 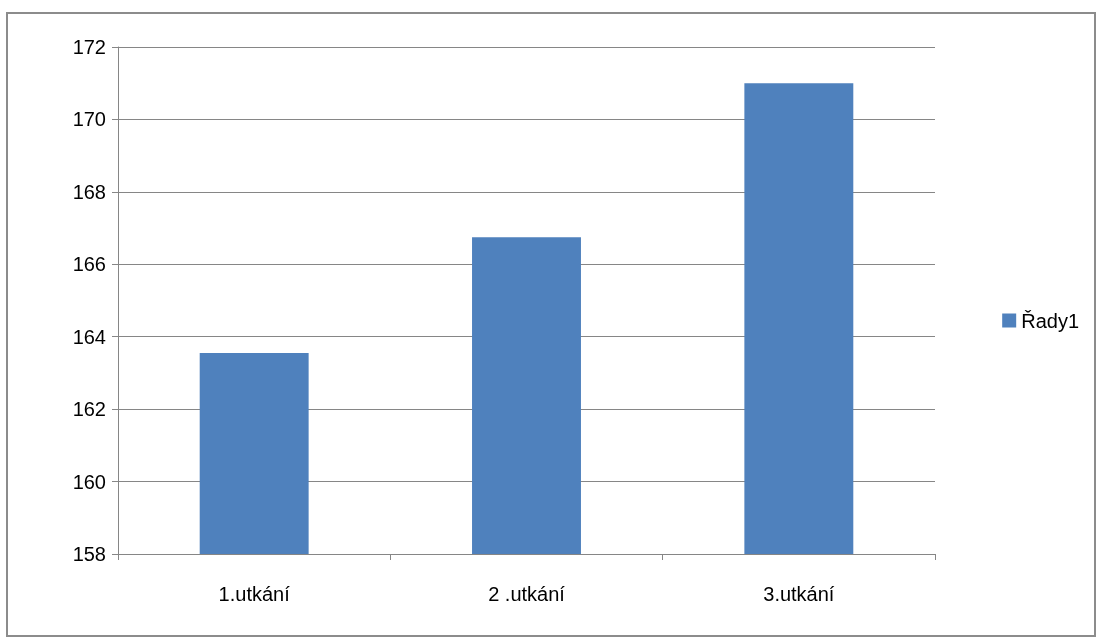 I want to click on legend-label: Řady1, so click(x=1050, y=320).